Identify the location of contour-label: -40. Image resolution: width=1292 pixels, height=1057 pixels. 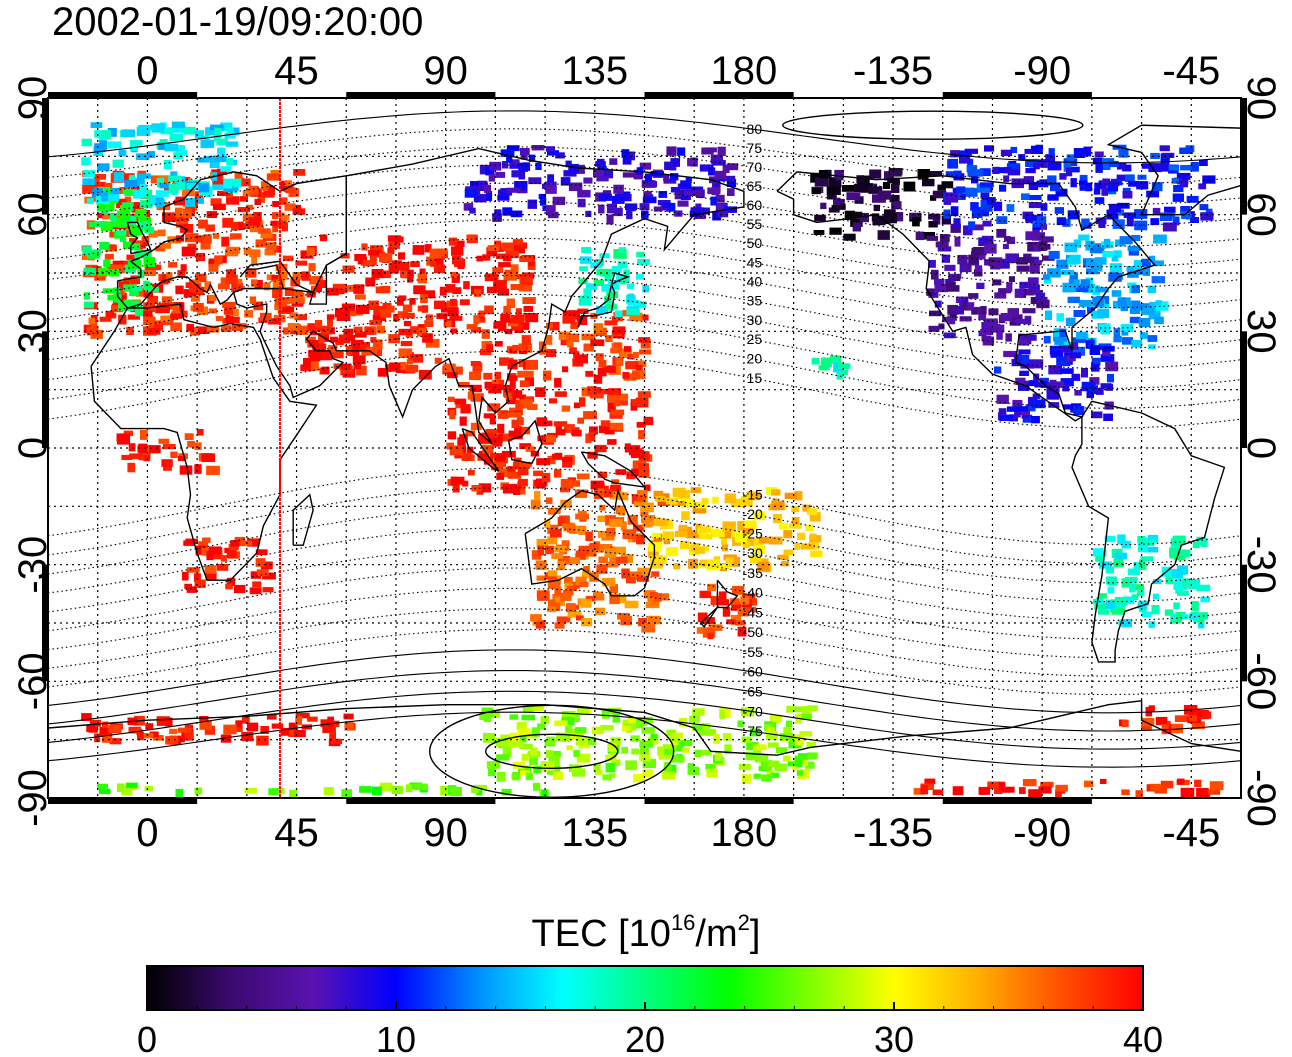
(753, 593).